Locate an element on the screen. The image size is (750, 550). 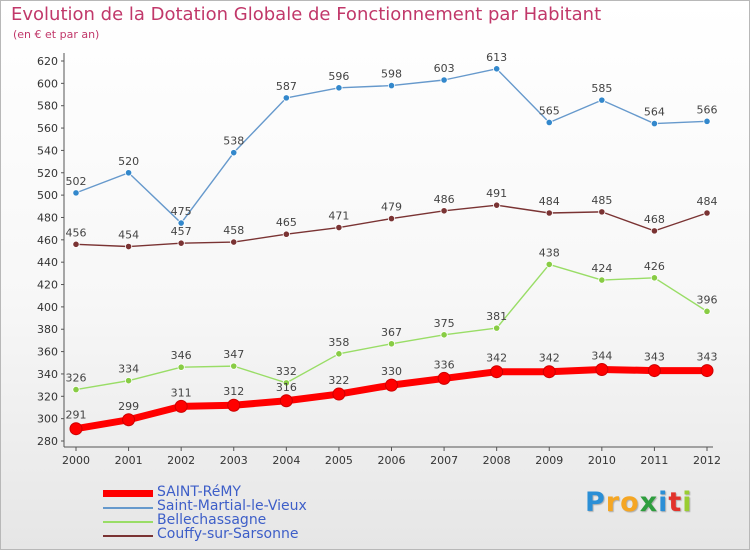
x-tick-label: 2004 is located at coordinates (286, 460).